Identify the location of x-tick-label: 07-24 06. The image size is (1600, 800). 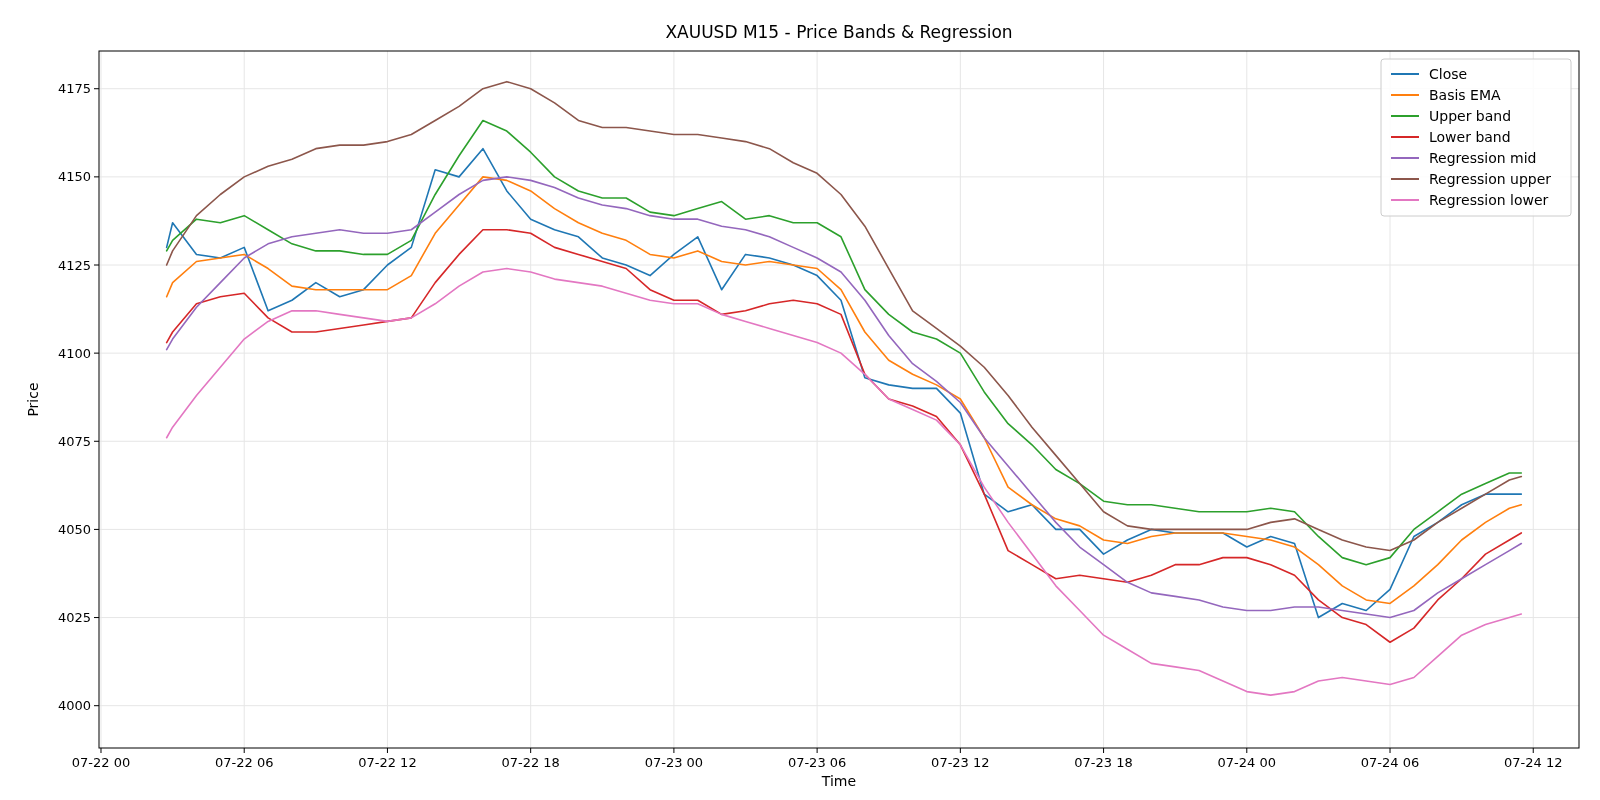
(1390, 762).